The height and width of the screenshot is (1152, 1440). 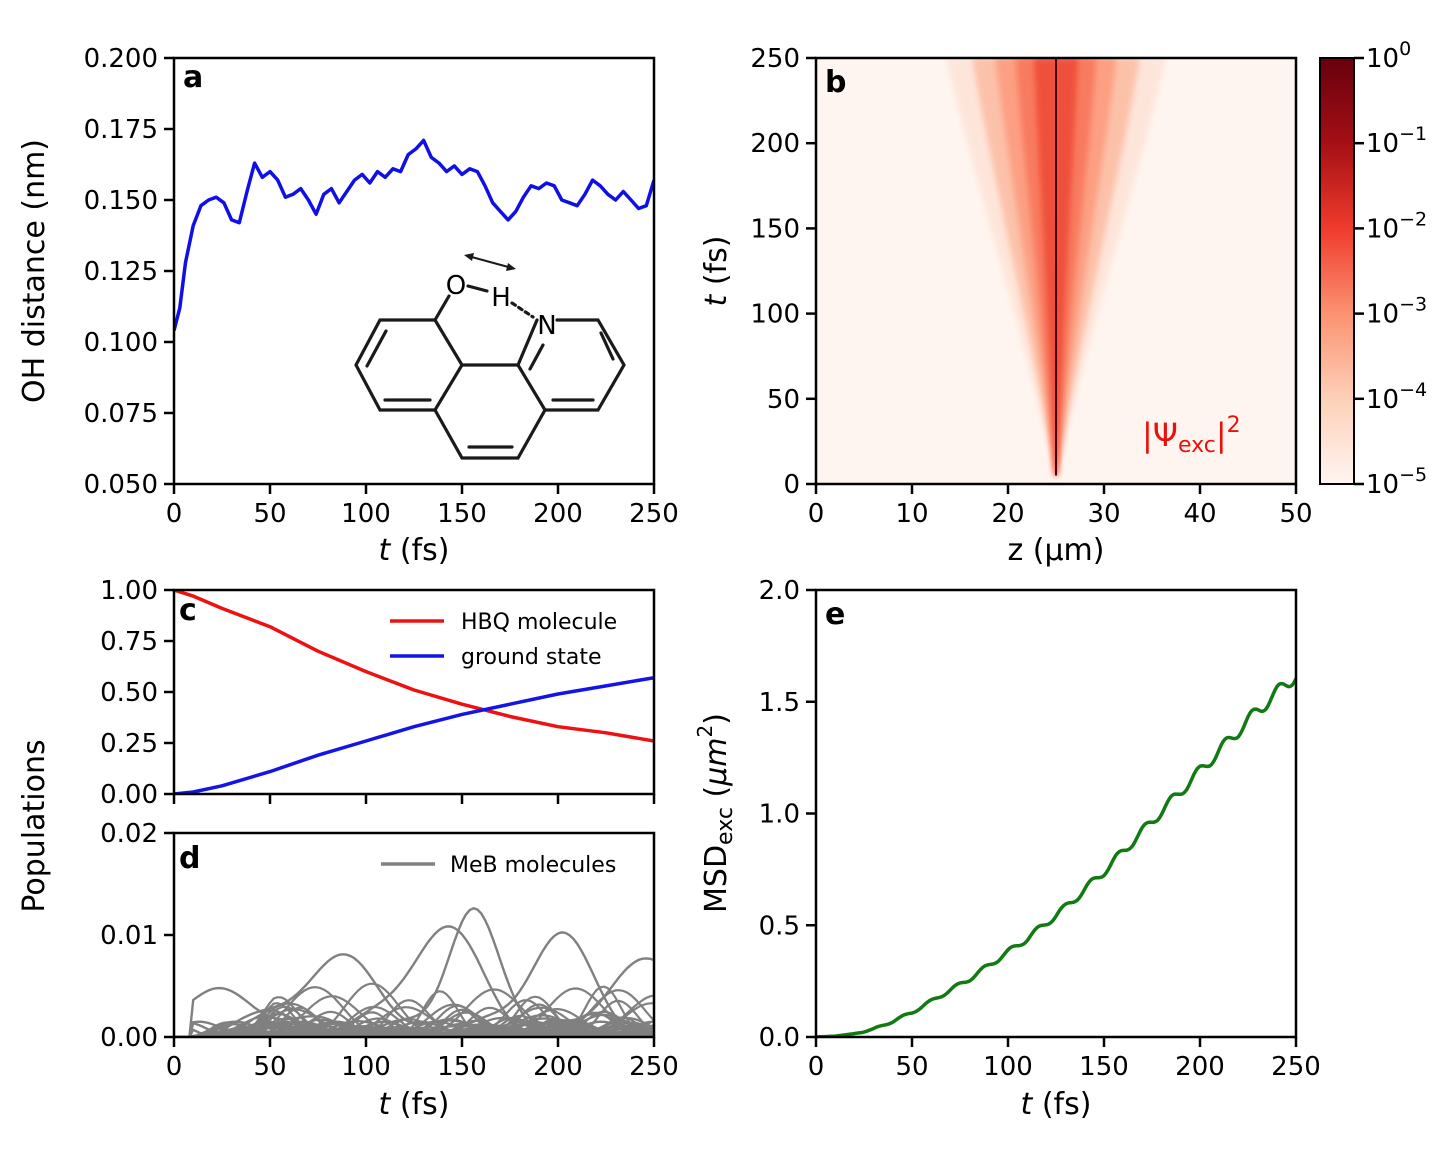 I want to click on molecule-atom-h: H, so click(x=501, y=298).